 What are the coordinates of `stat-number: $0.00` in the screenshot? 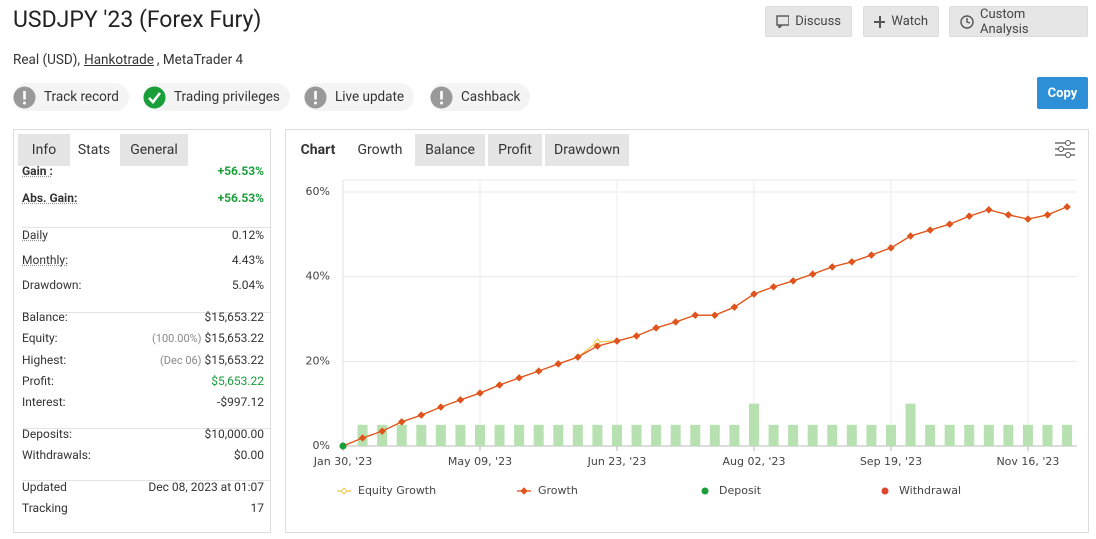 It's located at (248, 455).